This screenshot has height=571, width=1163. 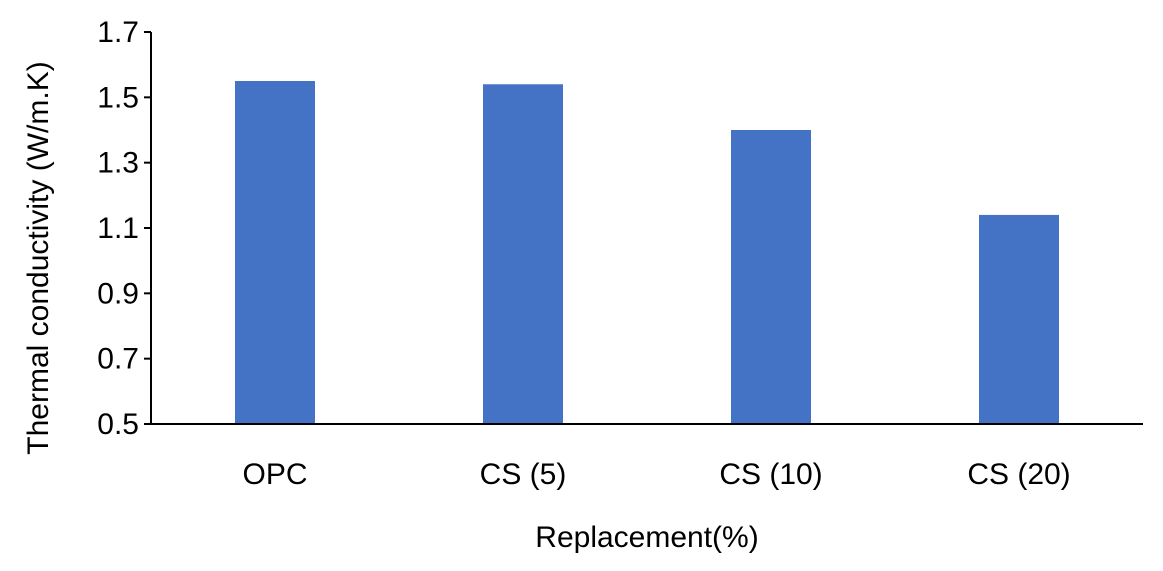 What do you see at coordinates (656, 474) in the screenshot?
I see `x-category-labels: OPC CS (5) CS (10) CS (20)` at bounding box center [656, 474].